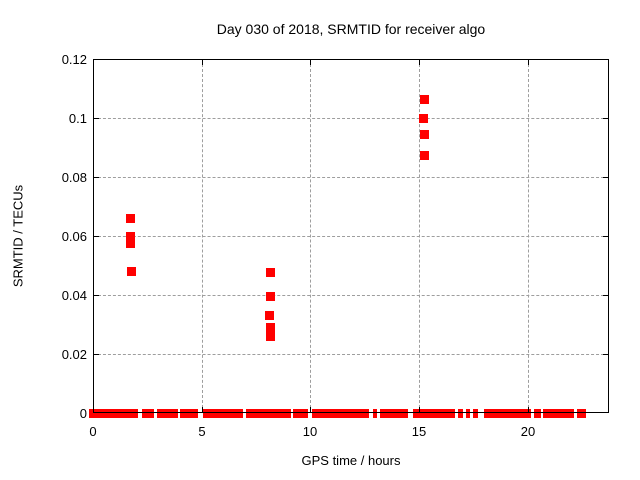 The height and width of the screenshot is (480, 640). I want to click on x-tick-label: 15, so click(419, 431).